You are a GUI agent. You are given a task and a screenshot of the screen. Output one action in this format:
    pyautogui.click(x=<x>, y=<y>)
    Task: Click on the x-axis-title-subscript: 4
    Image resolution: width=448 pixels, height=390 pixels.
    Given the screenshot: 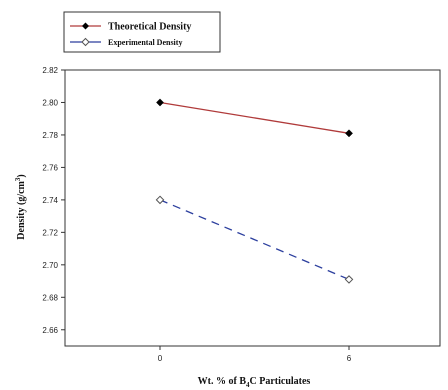 What is the action you would take?
    pyautogui.click(x=248, y=385)
    